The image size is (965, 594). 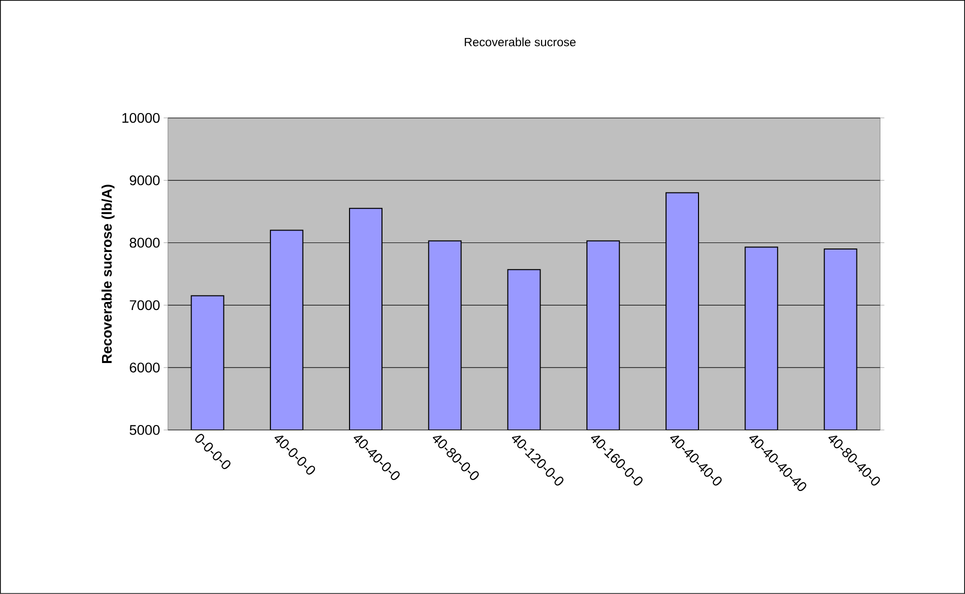 What do you see at coordinates (520, 42) in the screenshot?
I see `chart-title: Recoverable sucrose` at bounding box center [520, 42].